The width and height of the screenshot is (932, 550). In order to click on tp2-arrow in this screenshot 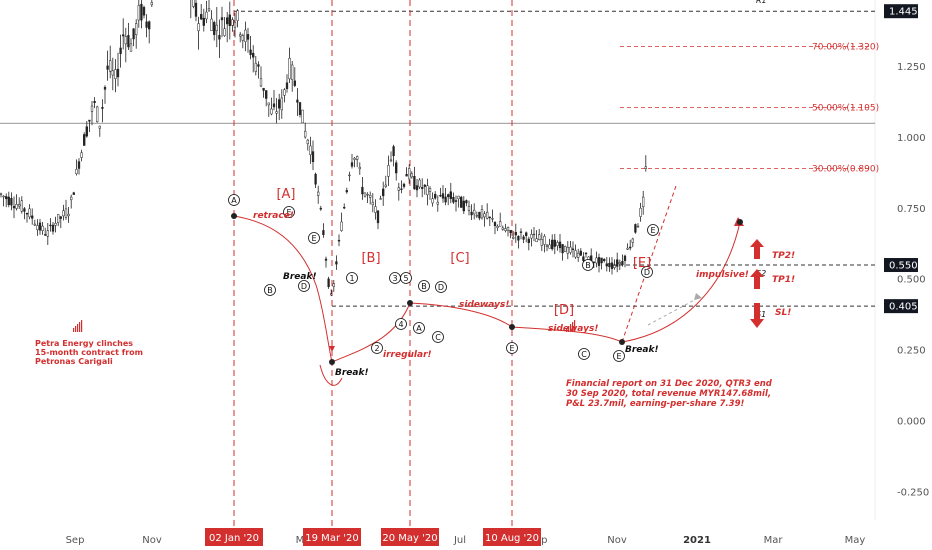, I will do `click(757, 249)`.